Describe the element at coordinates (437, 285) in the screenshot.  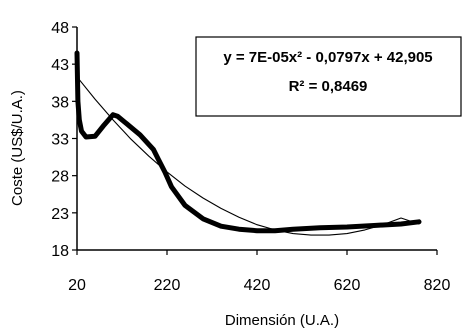
I see `x-tick-label: 820` at that location.